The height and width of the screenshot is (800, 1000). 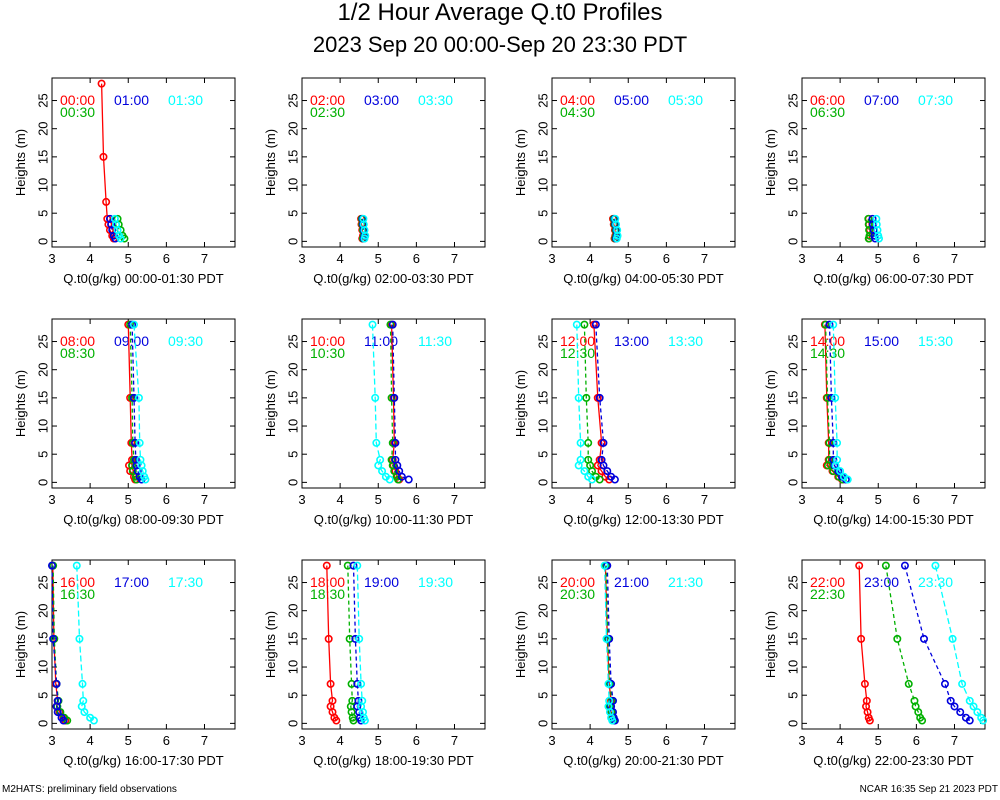 What do you see at coordinates (685, 582) in the screenshot?
I see `legend-label-4: 21:30` at bounding box center [685, 582].